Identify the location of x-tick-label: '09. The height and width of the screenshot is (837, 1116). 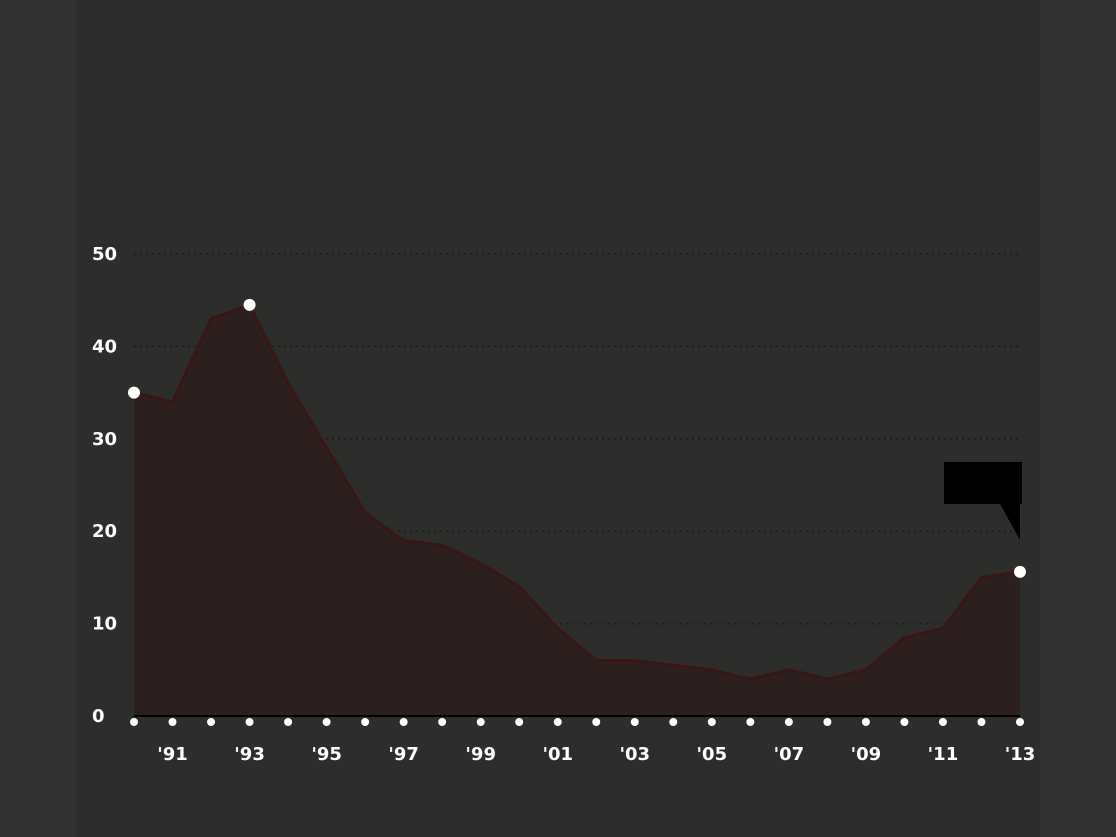
(866, 754).